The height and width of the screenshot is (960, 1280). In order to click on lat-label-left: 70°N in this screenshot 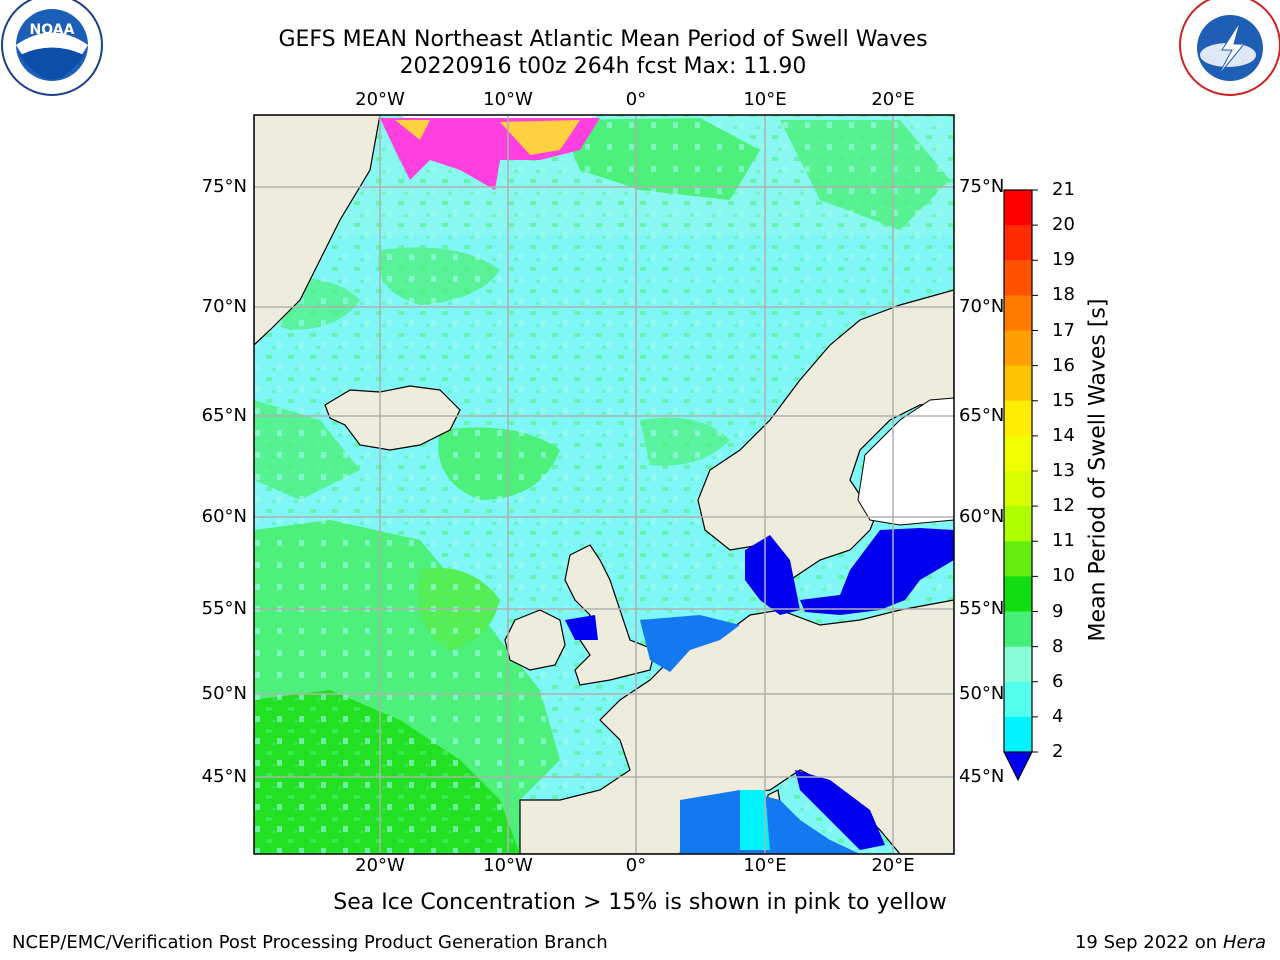, I will do `click(224, 306)`.